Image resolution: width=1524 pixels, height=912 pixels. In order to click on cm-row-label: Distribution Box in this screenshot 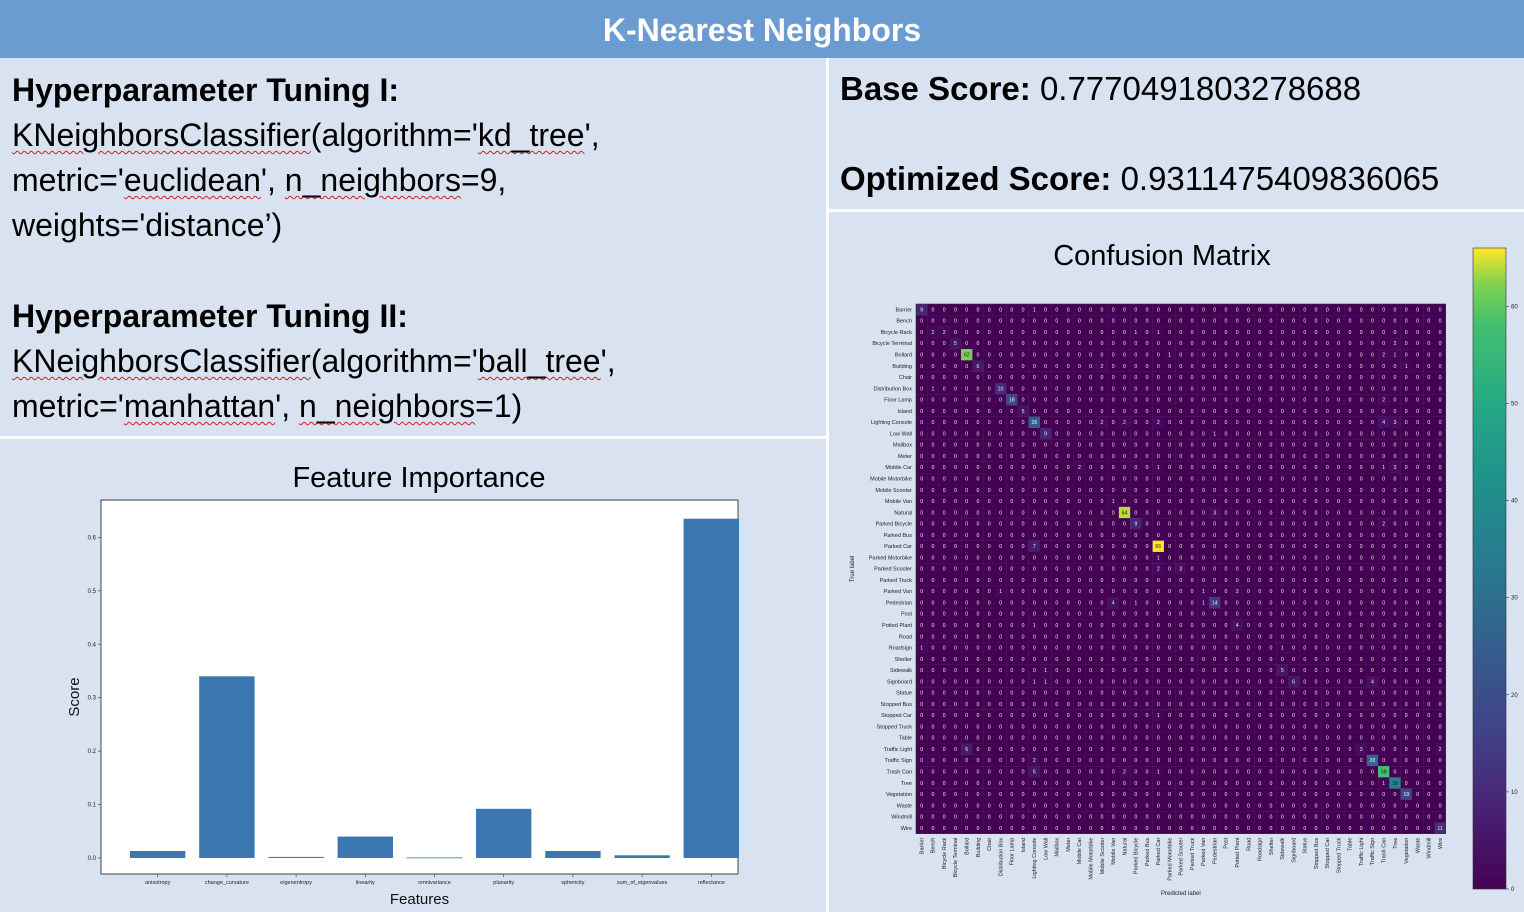, I will do `click(892, 389)`.